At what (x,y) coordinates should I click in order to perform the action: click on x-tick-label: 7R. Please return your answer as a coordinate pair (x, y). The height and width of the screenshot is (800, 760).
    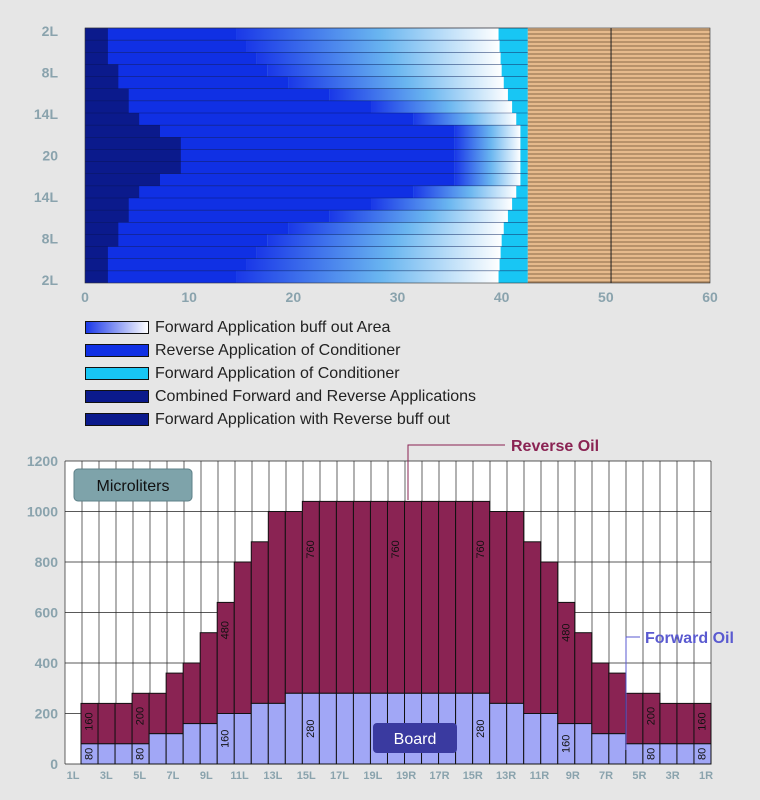
    Looking at the image, I should click on (606, 776).